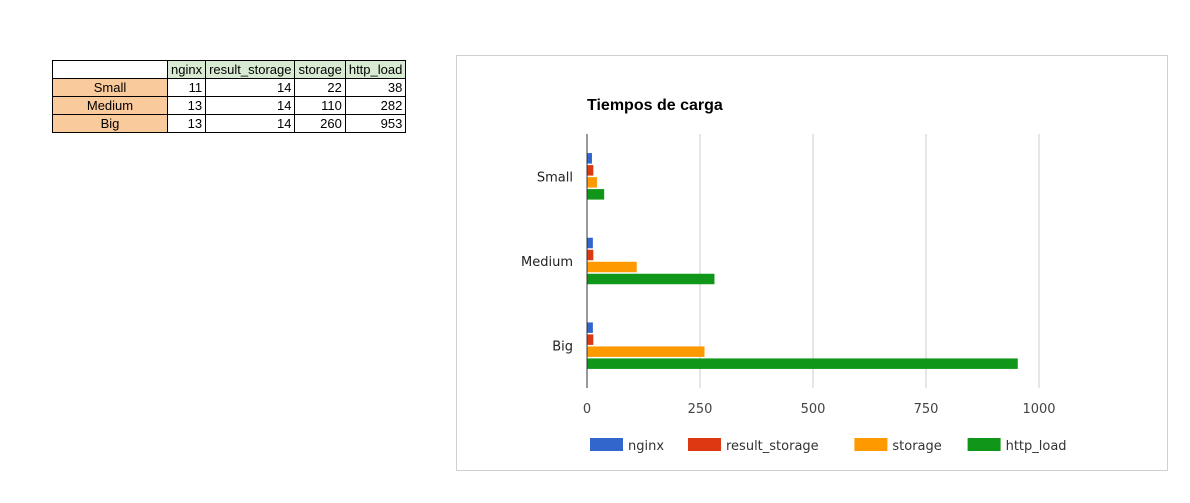 This screenshot has width=1190, height=503. Describe the element at coordinates (320, 87) in the screenshot. I see `table-cell: 22` at that location.